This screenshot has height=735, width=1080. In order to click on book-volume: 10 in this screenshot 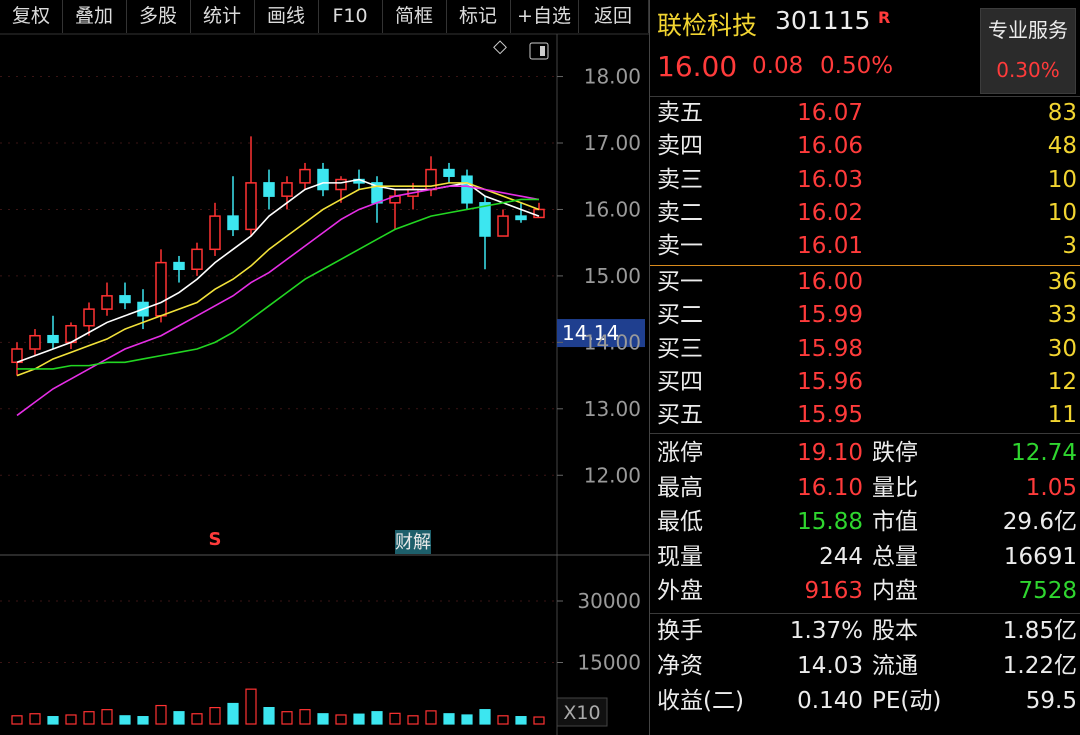, I will do `click(1062, 179)`.